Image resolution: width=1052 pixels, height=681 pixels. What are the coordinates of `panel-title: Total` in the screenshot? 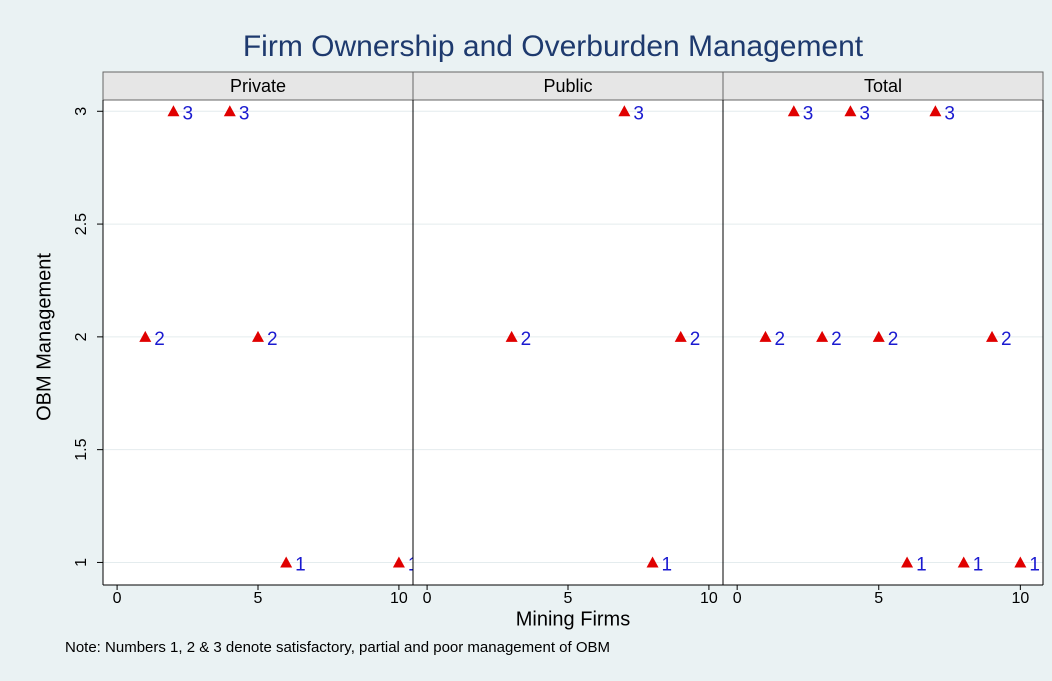 It's located at (883, 86).